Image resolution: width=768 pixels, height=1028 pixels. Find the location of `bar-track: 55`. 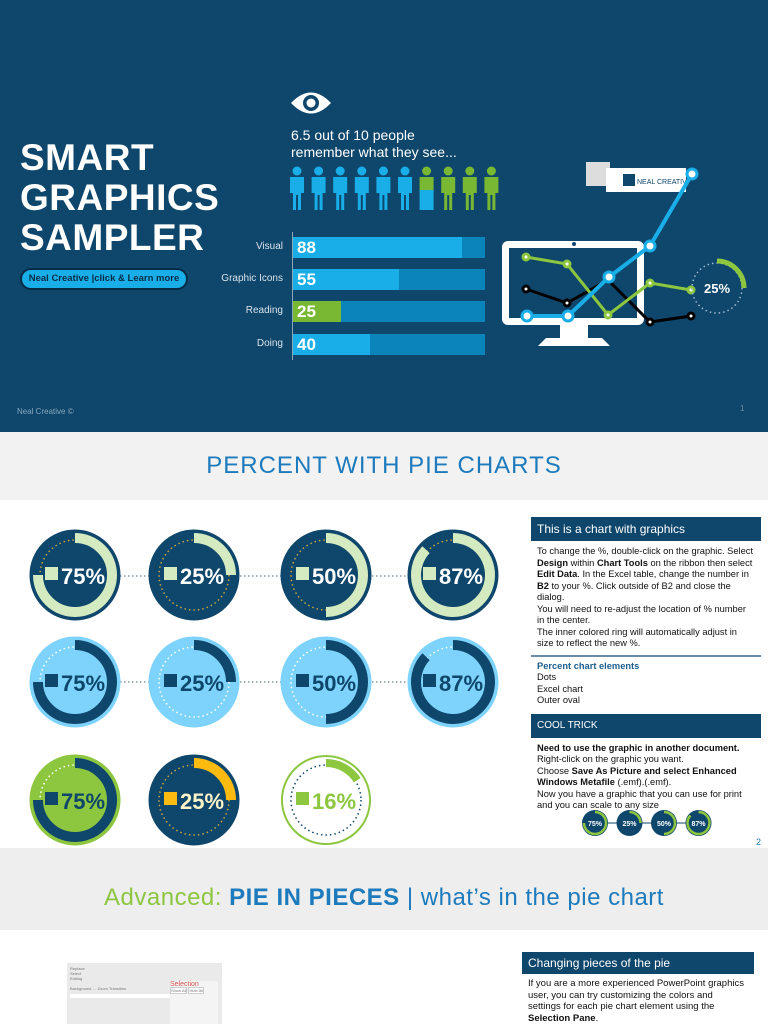

bar-track: 55 is located at coordinates (389, 279).